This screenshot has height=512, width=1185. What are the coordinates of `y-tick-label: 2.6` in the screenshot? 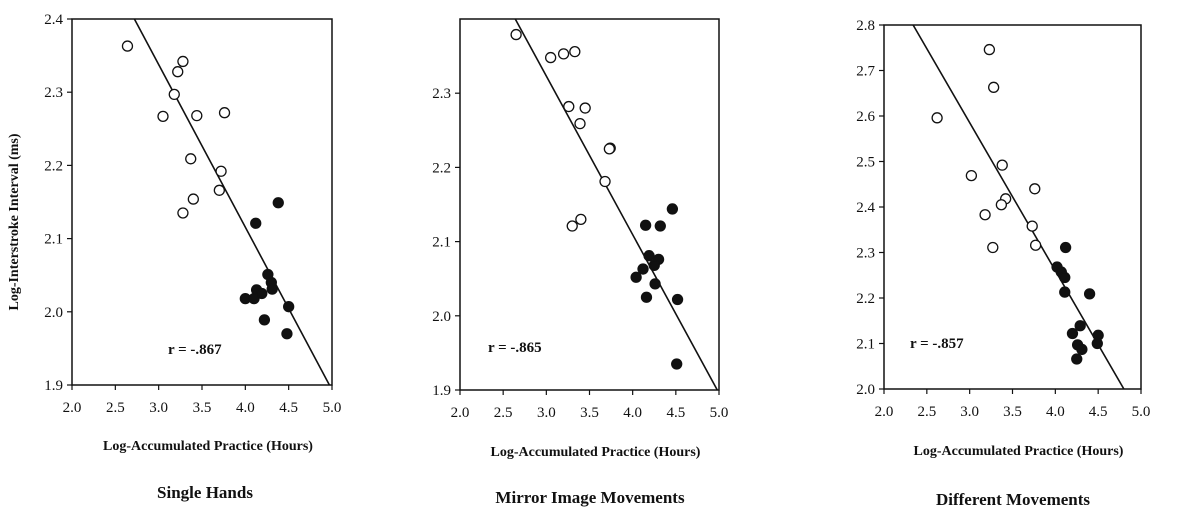 It's located at (865, 117).